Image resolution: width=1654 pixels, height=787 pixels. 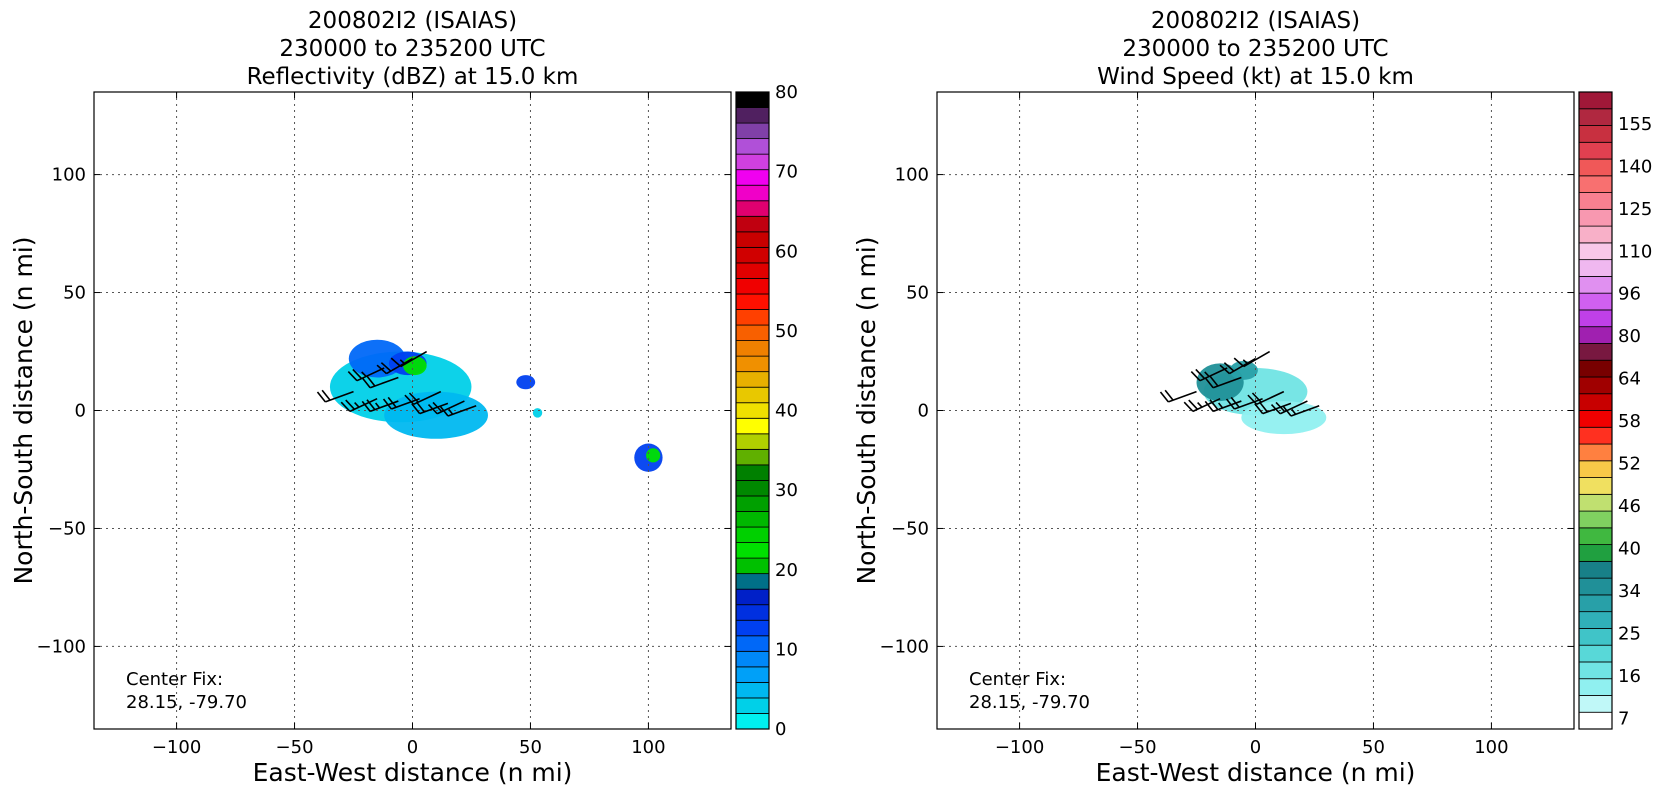 What do you see at coordinates (530, 747) in the screenshot?
I see `panel-1-xtick-label-3: 50` at bounding box center [530, 747].